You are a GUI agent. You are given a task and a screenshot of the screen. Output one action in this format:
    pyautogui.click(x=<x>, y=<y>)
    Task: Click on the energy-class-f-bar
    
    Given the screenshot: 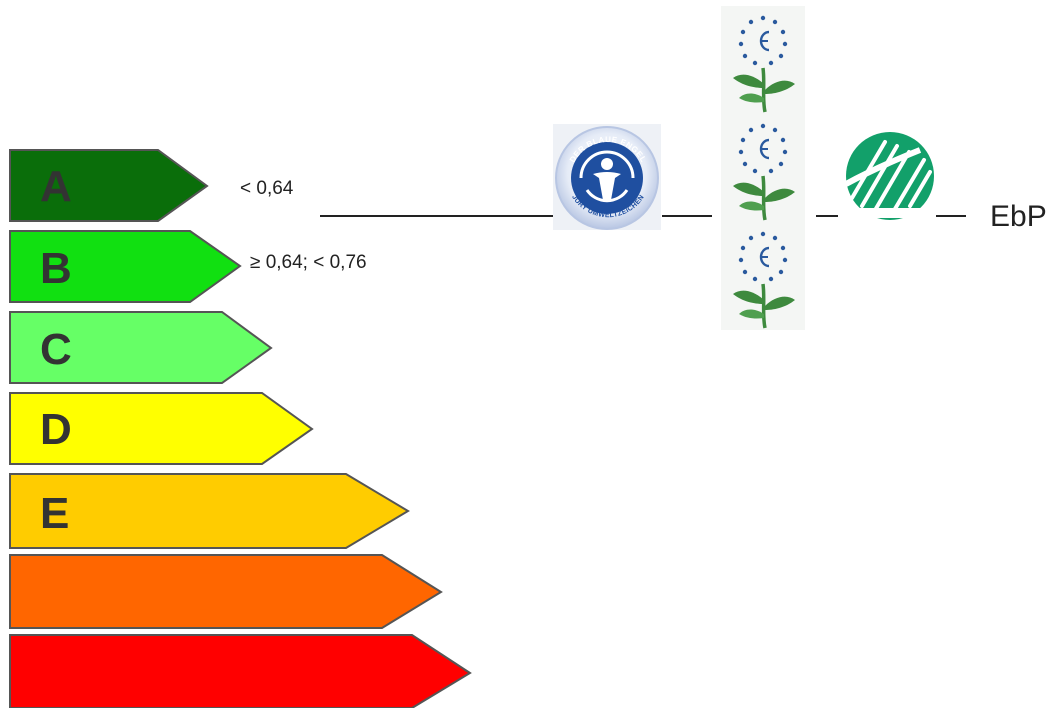 What is the action you would take?
    pyautogui.click(x=226, y=591)
    